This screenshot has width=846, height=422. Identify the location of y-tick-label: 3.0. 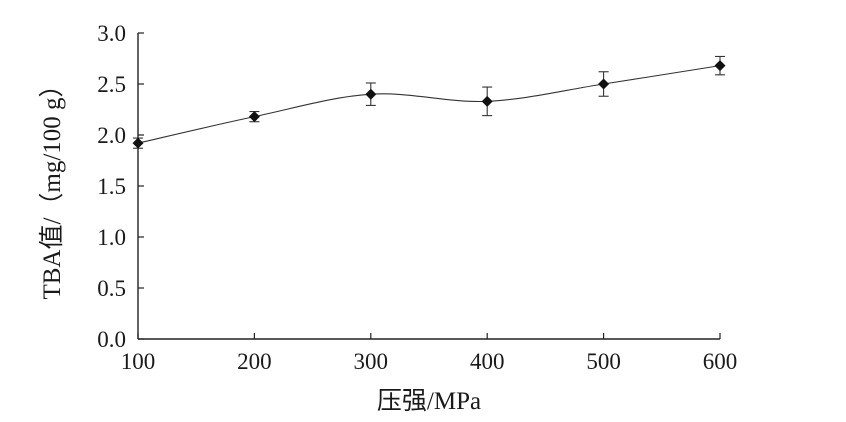
(111, 33).